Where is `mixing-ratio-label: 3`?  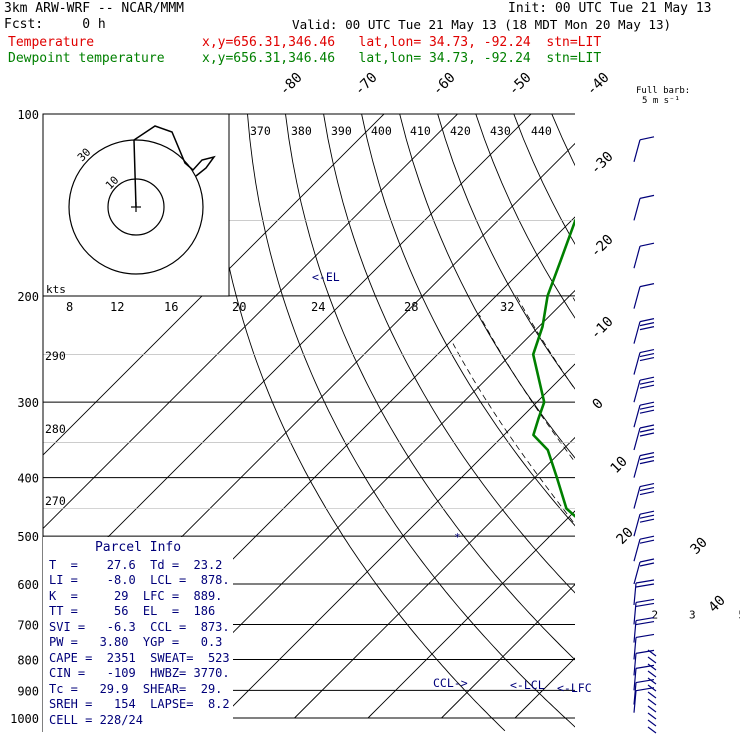
mixing-ratio-label: 3 is located at coordinates (692, 614).